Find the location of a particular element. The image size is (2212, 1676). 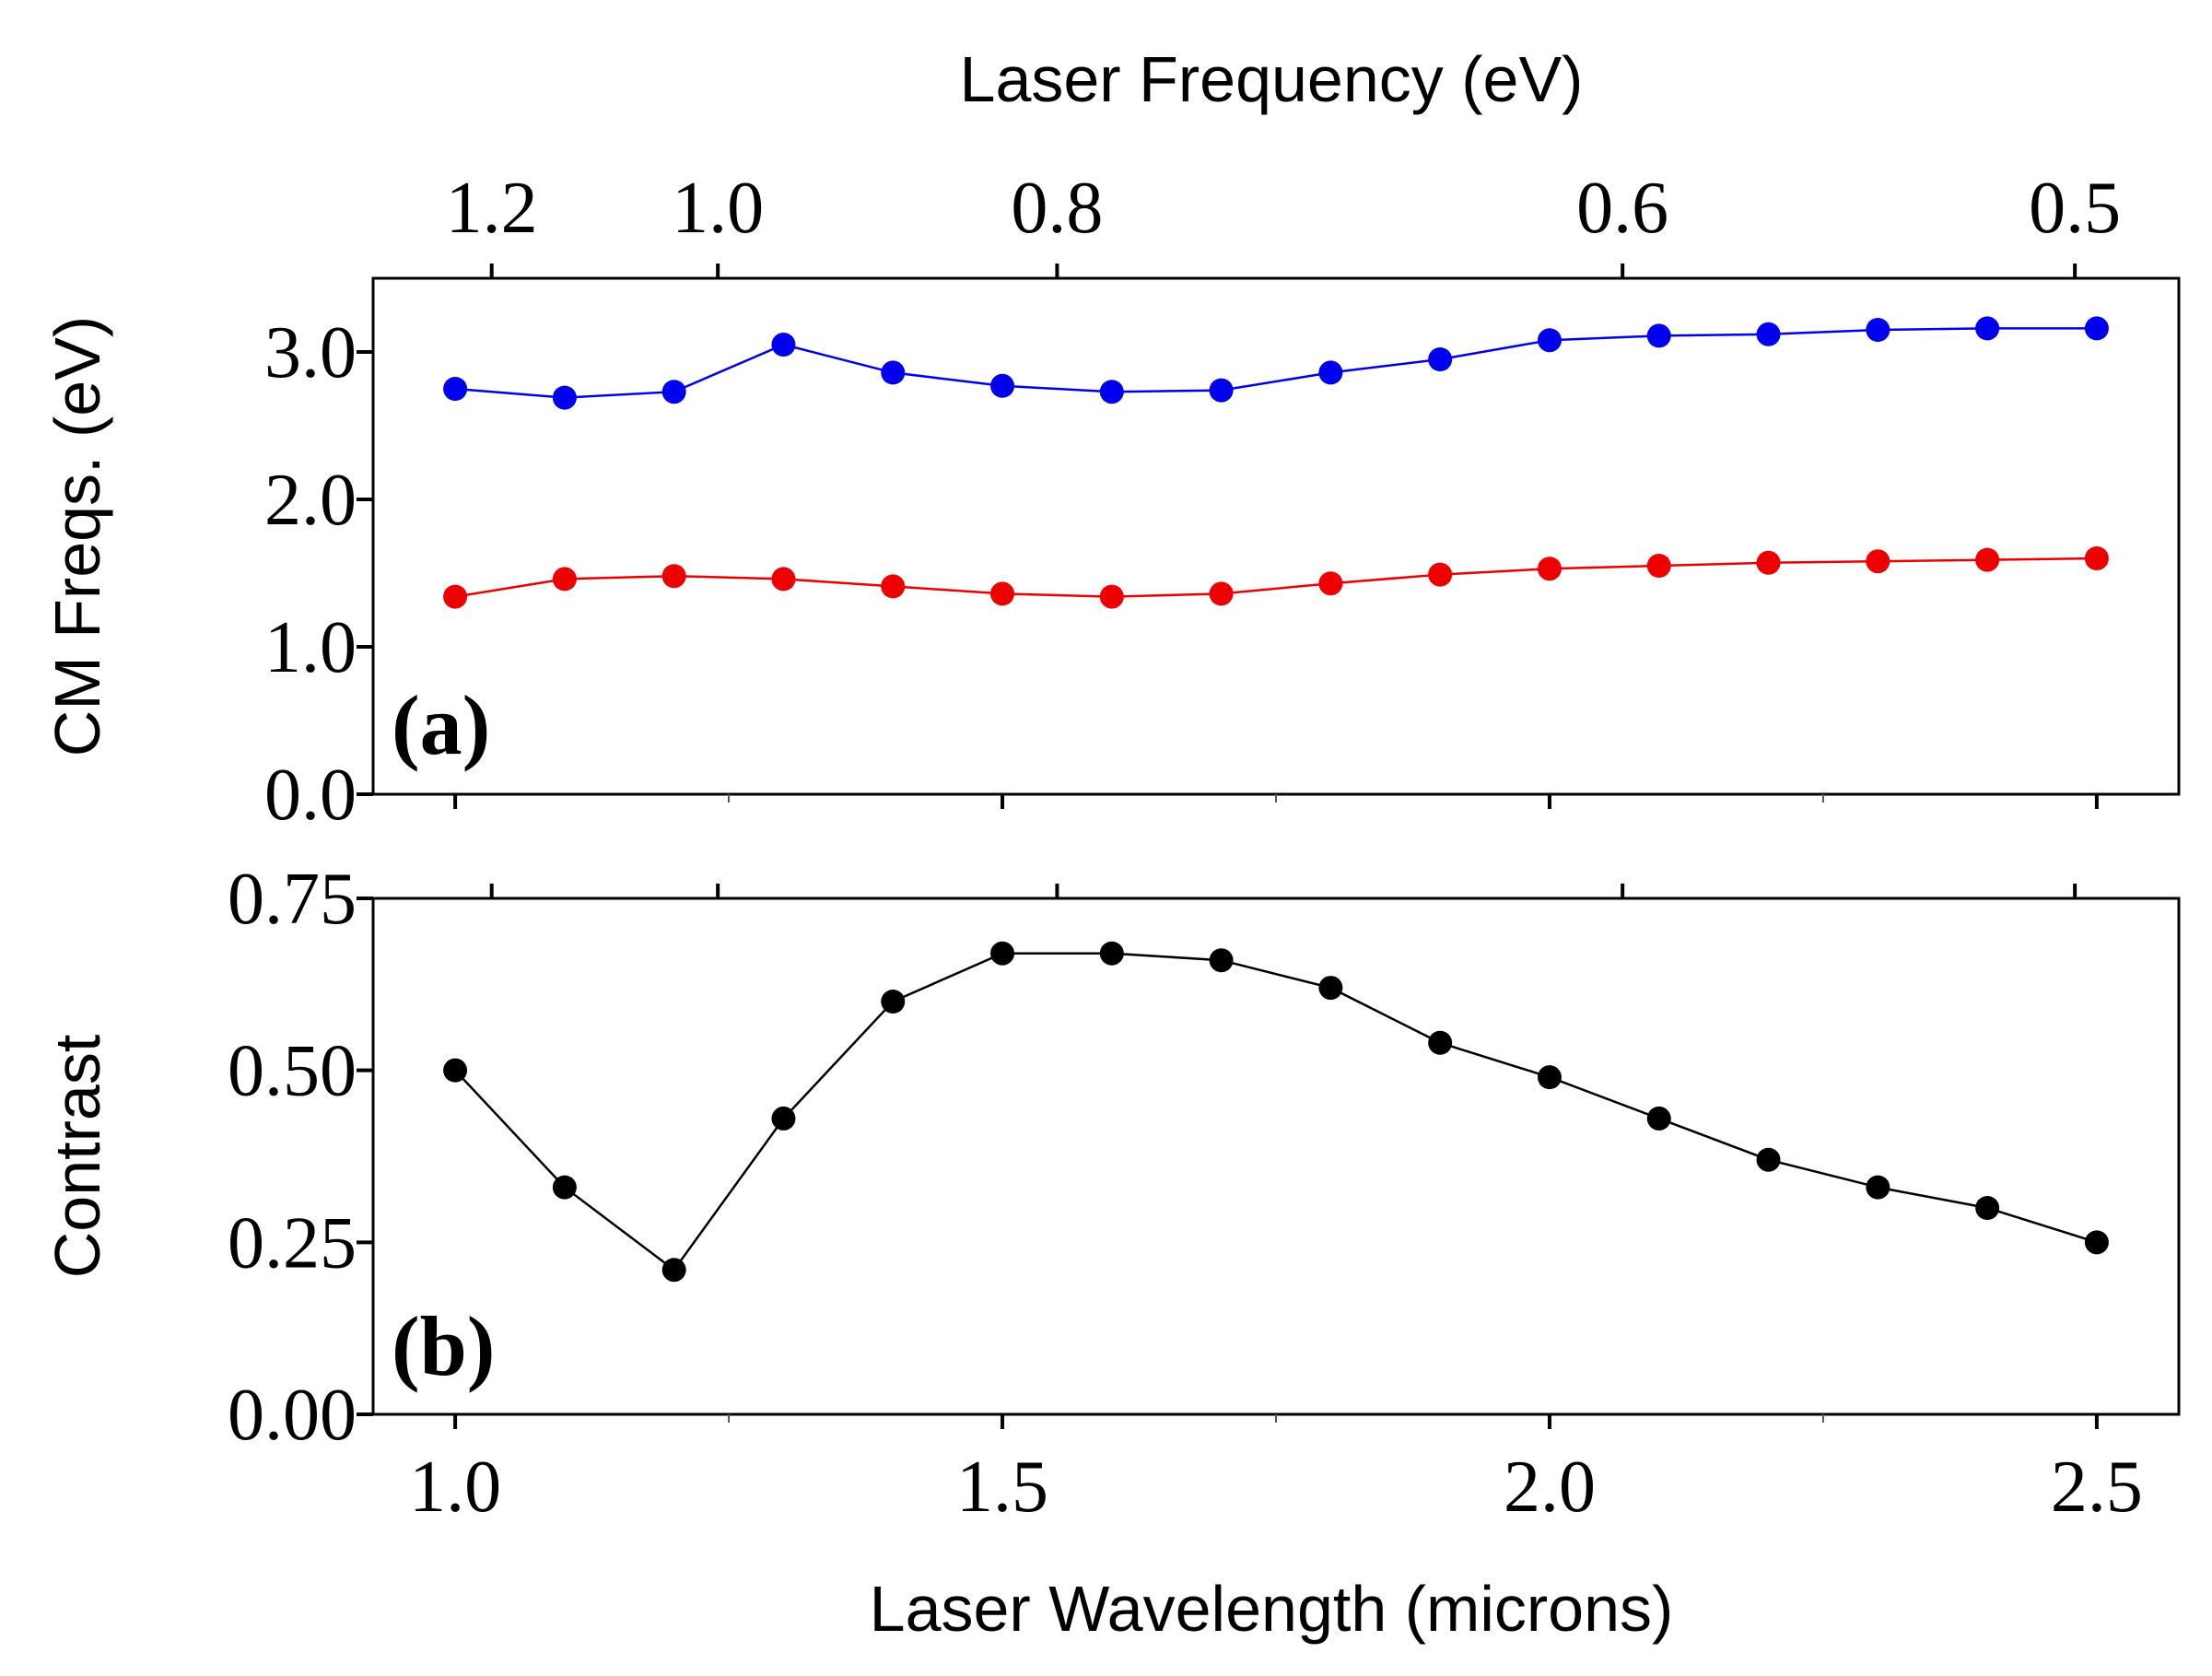

panel-a-label: (a) is located at coordinates (441, 725).